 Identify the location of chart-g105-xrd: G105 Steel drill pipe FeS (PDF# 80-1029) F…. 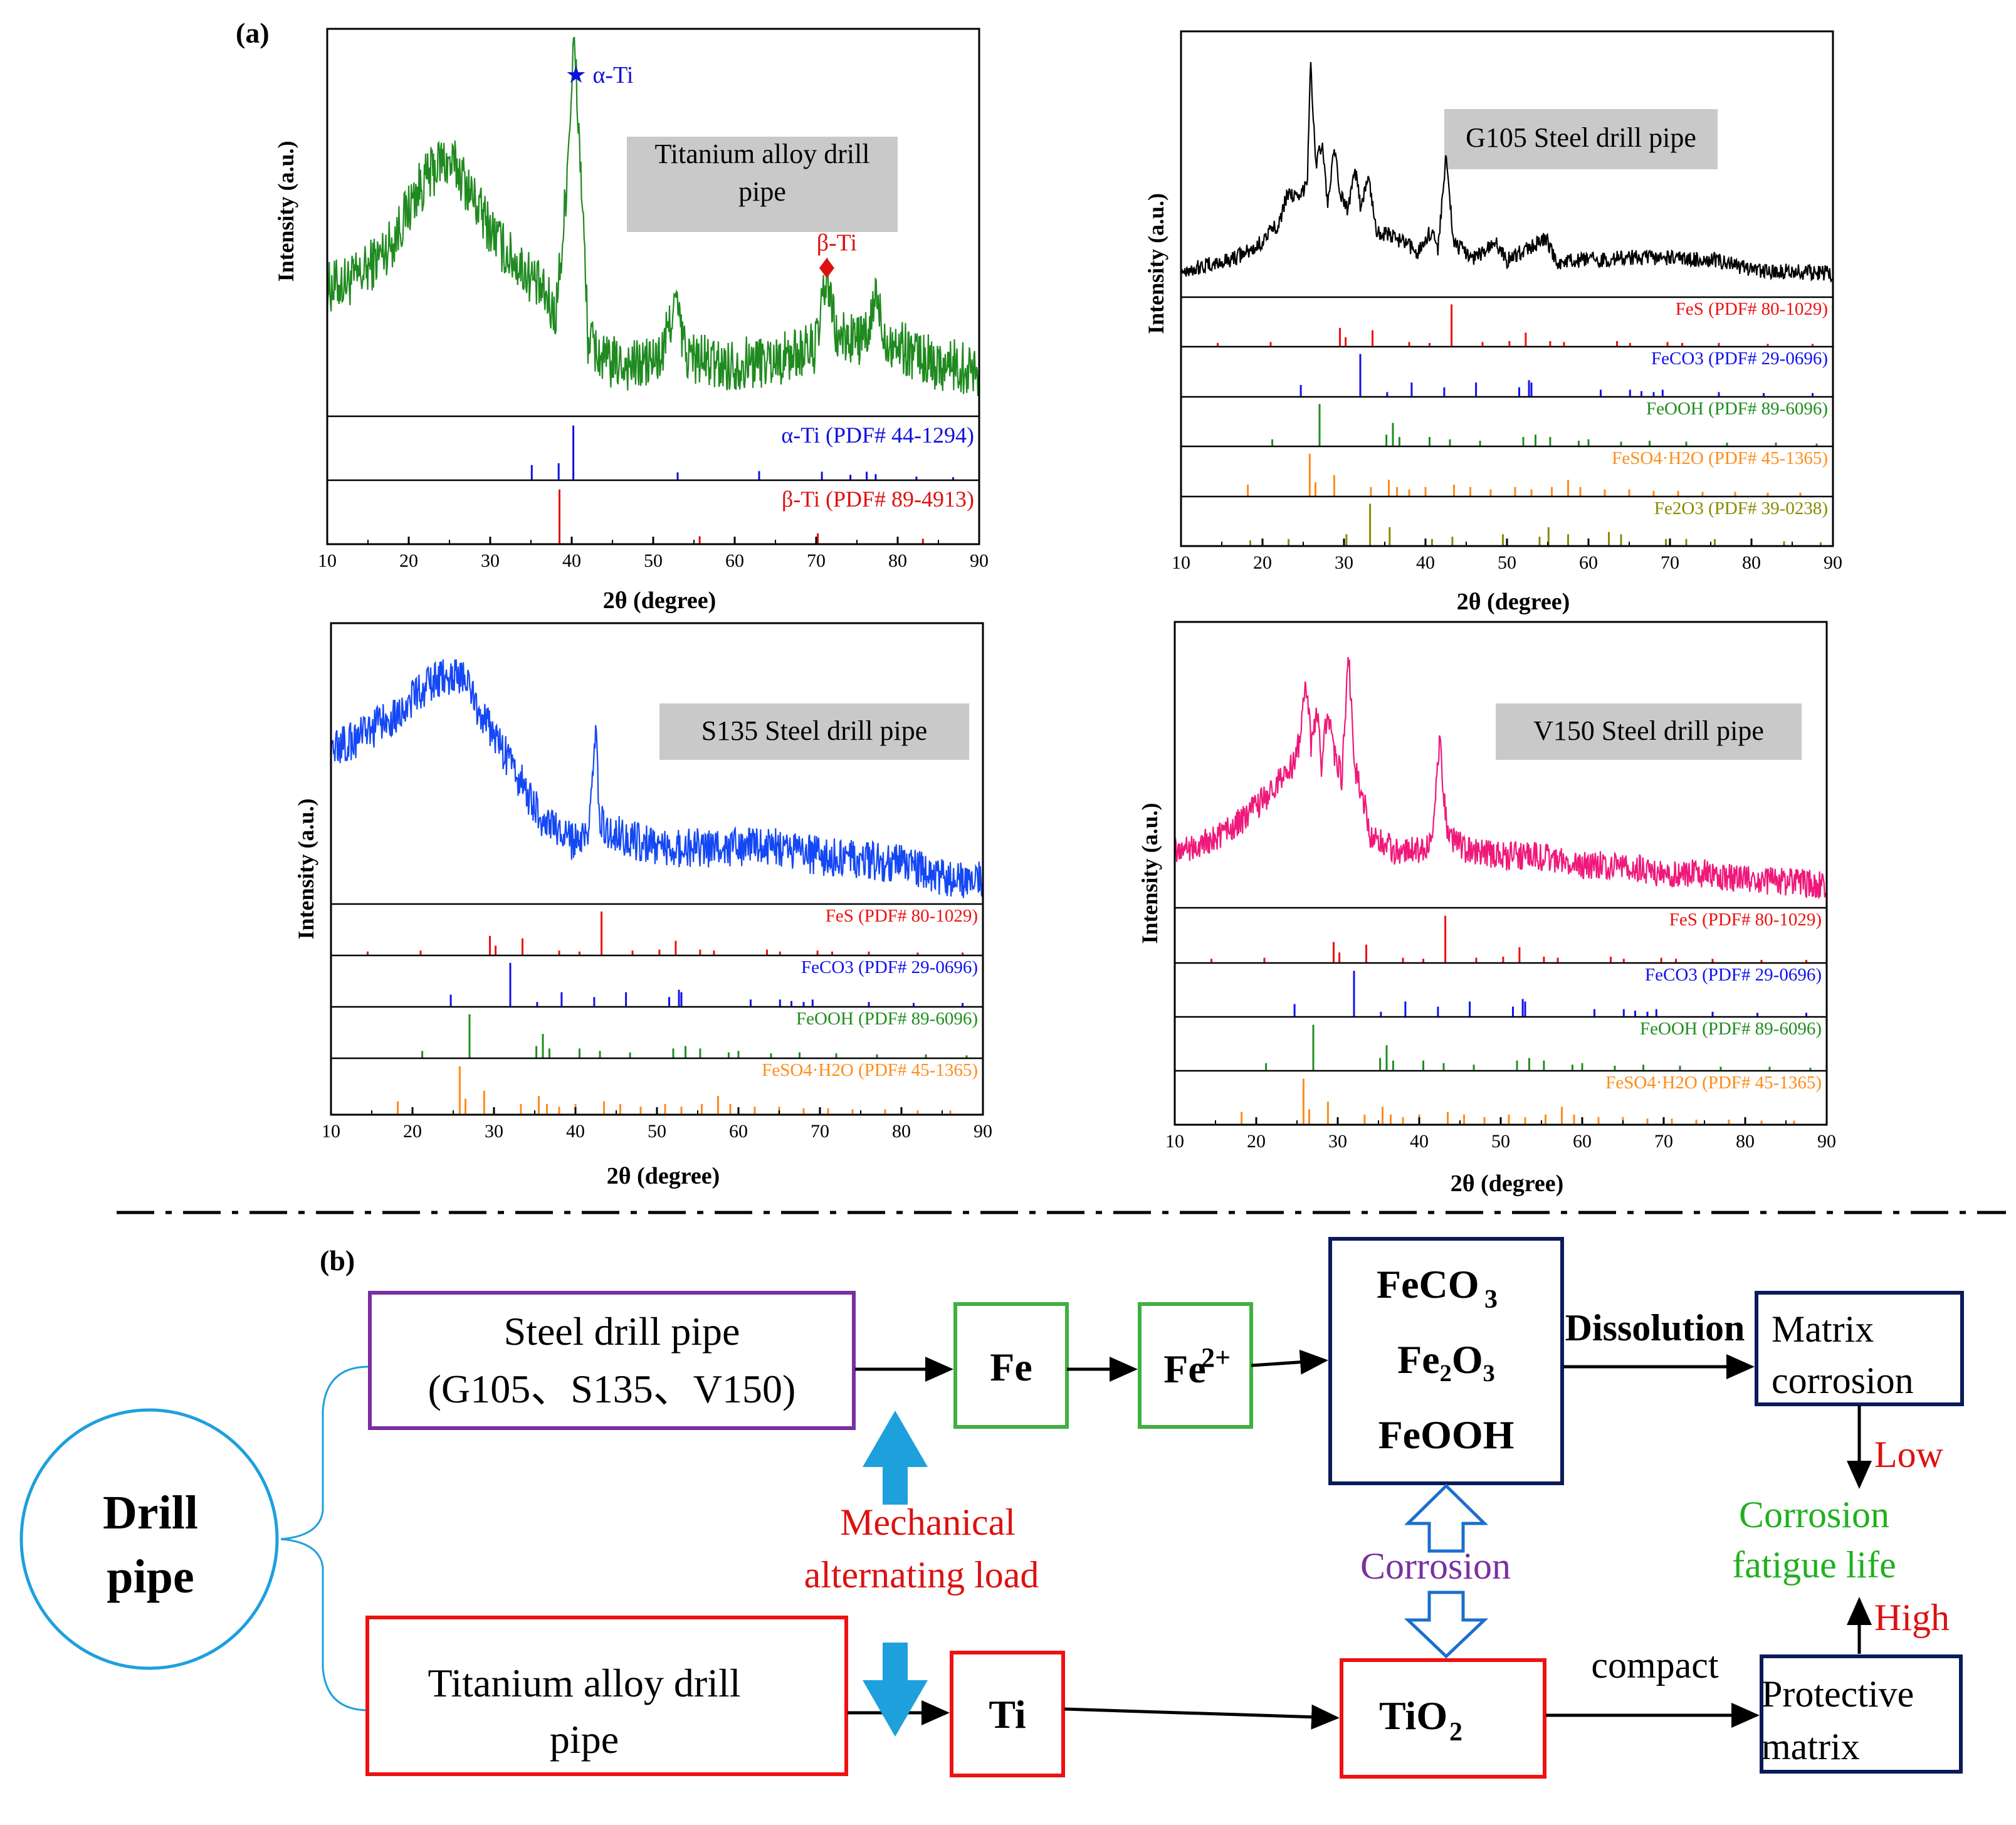
(1493, 322).